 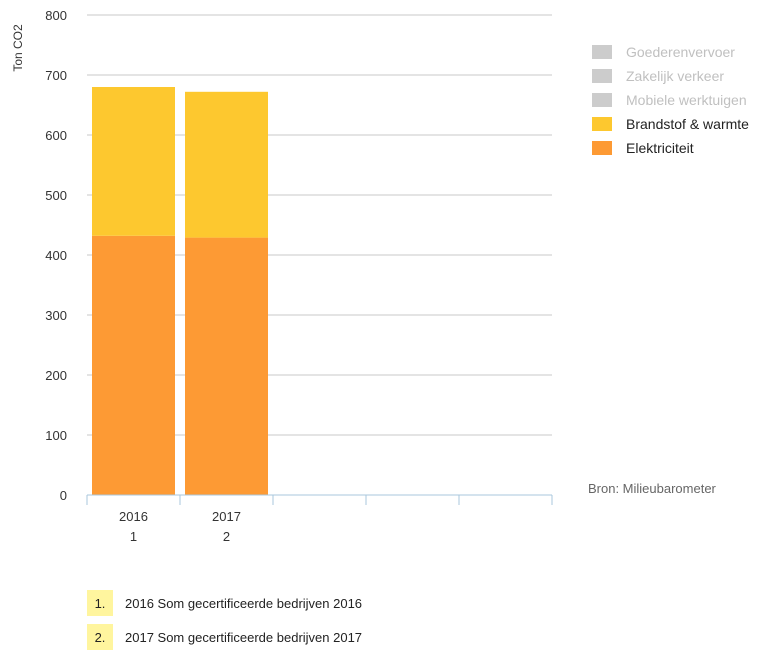 What do you see at coordinates (56, 15) in the screenshot?
I see `y-tick-label: 800` at bounding box center [56, 15].